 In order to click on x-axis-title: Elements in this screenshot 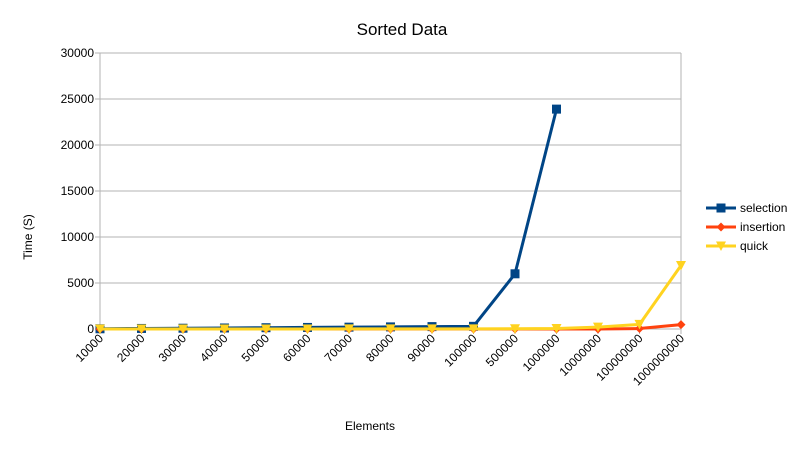, I will do `click(370, 426)`.